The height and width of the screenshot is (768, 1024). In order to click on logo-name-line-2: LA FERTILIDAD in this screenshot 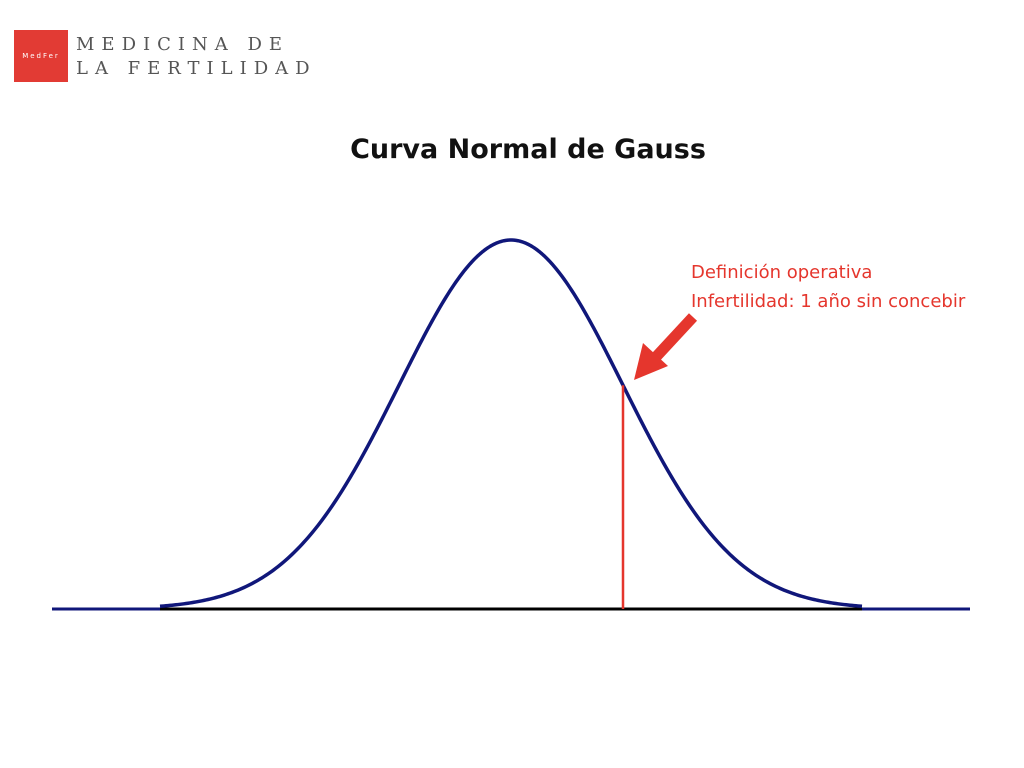, I will do `click(196, 68)`.